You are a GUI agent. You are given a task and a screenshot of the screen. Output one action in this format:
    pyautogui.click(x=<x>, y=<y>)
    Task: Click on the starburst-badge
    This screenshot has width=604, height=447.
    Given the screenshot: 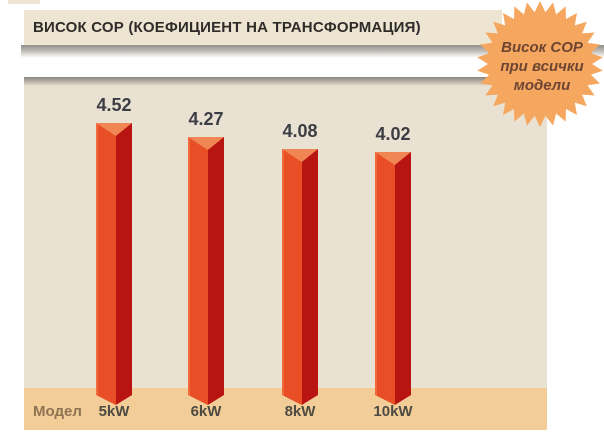 What is the action you would take?
    pyautogui.click(x=540, y=64)
    